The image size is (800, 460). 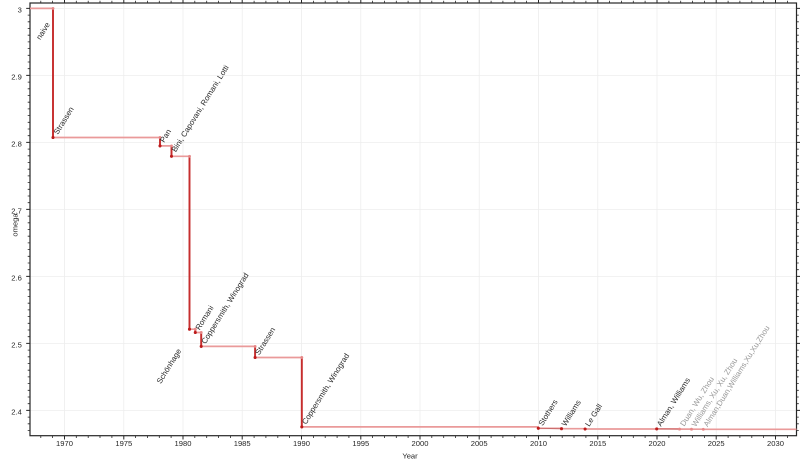 I want to click on svg-text: 2.9, so click(x=16, y=76).